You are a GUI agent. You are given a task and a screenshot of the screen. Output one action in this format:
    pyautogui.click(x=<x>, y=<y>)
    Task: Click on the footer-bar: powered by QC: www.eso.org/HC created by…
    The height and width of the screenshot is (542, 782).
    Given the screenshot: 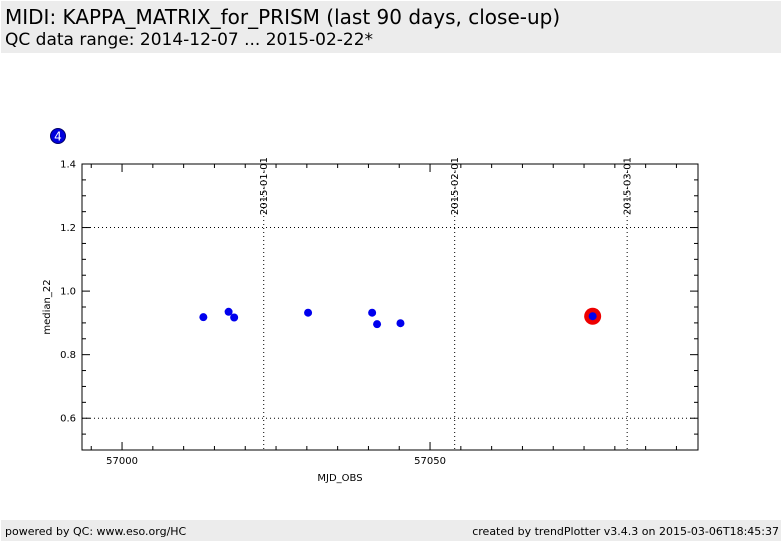 What is the action you would take?
    pyautogui.click(x=391, y=530)
    